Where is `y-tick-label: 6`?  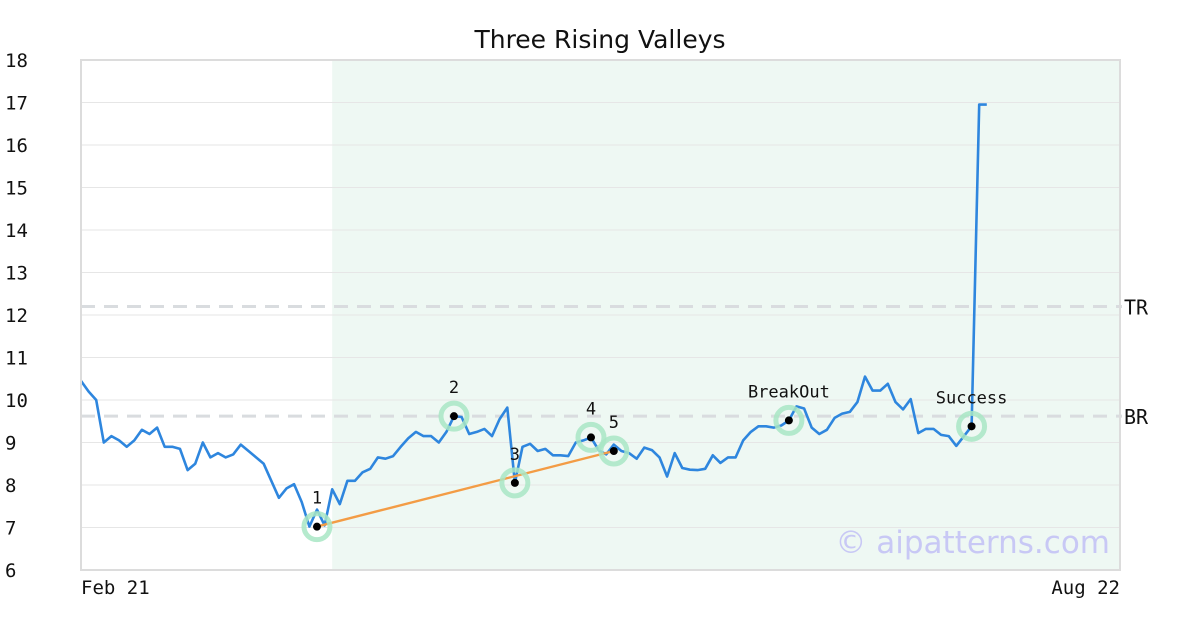
y-tick-label: 6 is located at coordinates (10, 571).